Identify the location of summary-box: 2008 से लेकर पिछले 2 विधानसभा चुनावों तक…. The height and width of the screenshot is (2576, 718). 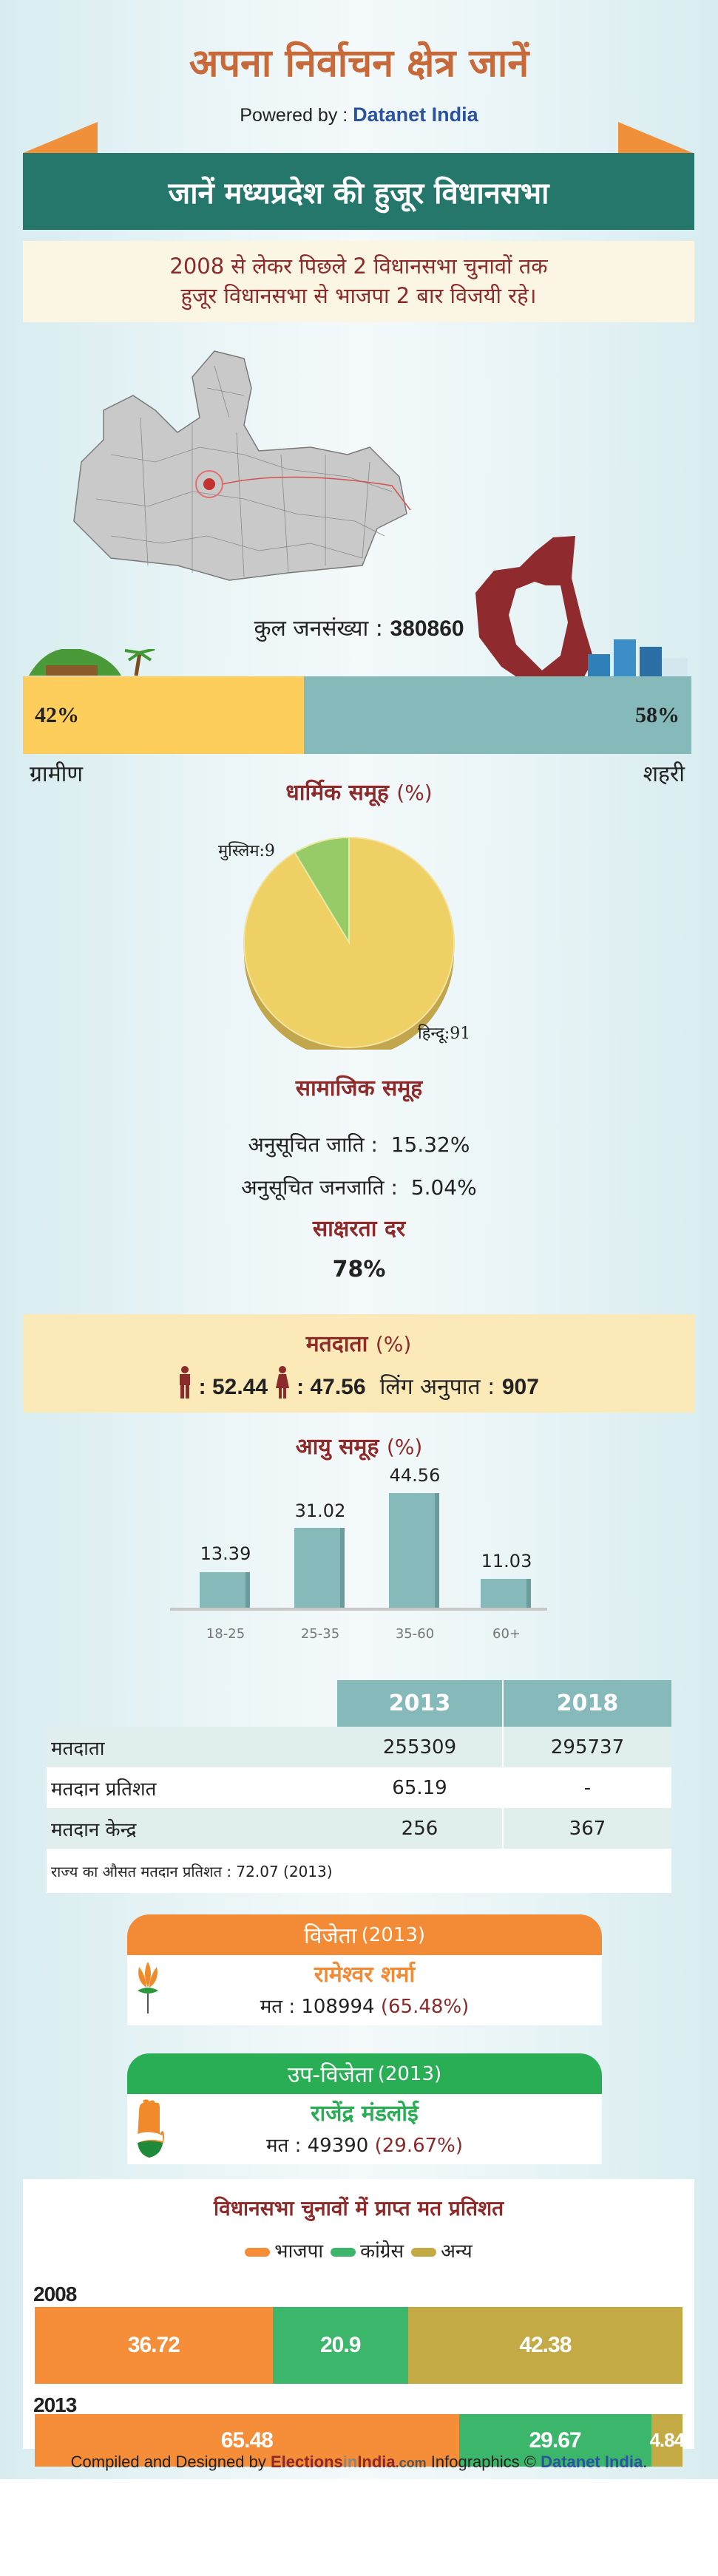
(359, 281).